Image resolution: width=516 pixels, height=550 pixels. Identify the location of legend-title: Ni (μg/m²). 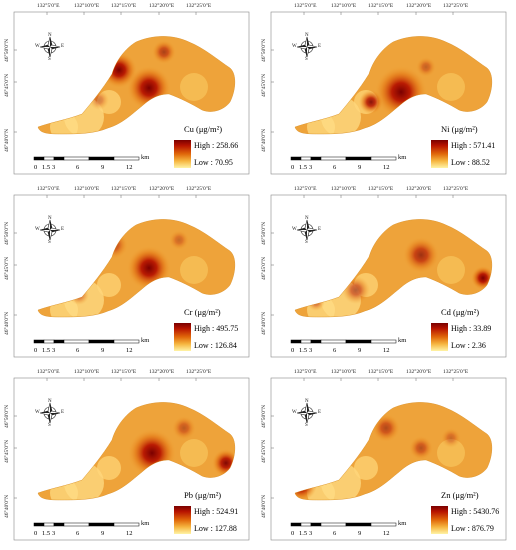
(459, 129).